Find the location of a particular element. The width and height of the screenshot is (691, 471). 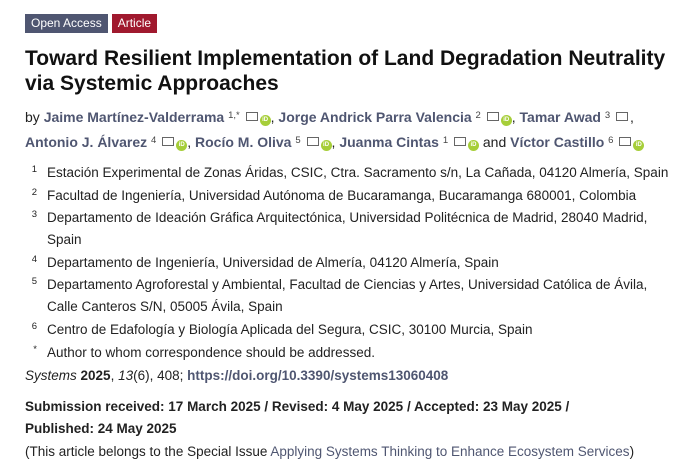

citation-volume: 13 is located at coordinates (126, 375).